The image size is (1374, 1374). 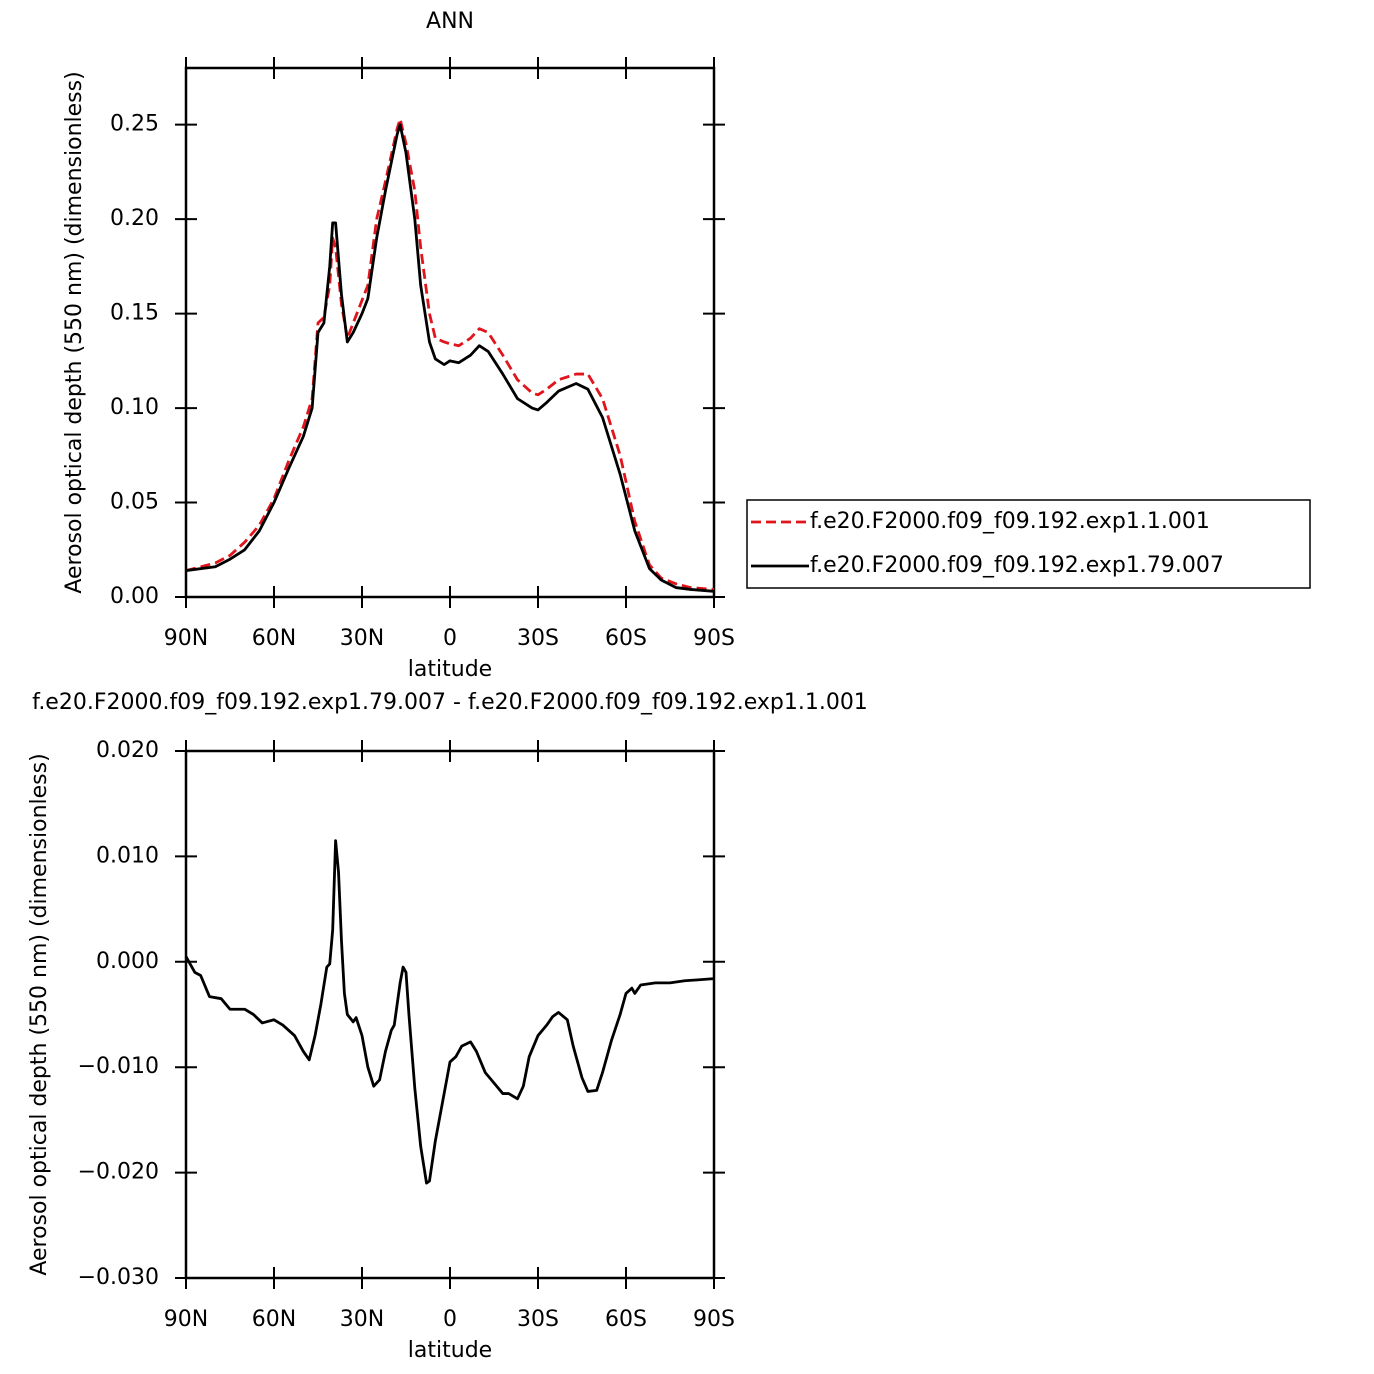 What do you see at coordinates (1010, 521) in the screenshot?
I see `legend-label: f.e20.F2000.f09_f09.192.exp1.1.001` at bounding box center [1010, 521].